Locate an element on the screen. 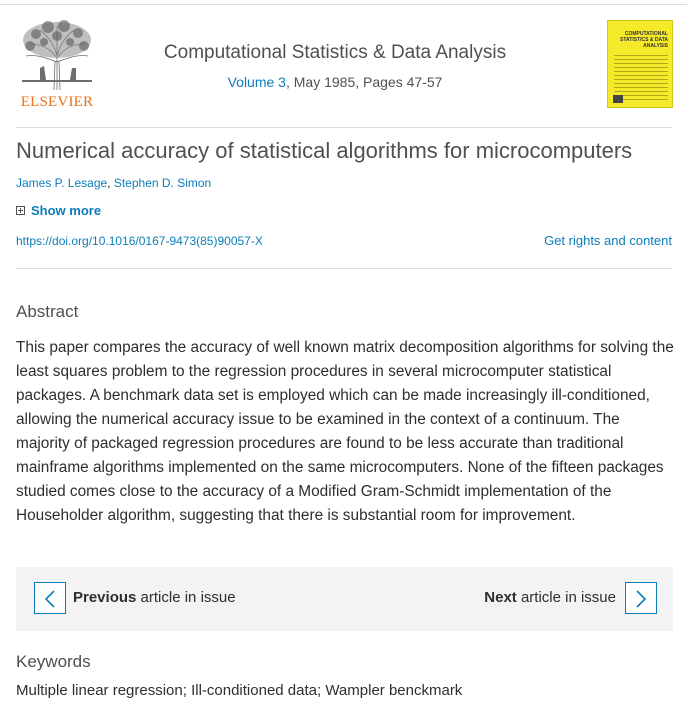 The image size is (687, 710). chevron-right-icon is located at coordinates (641, 599).